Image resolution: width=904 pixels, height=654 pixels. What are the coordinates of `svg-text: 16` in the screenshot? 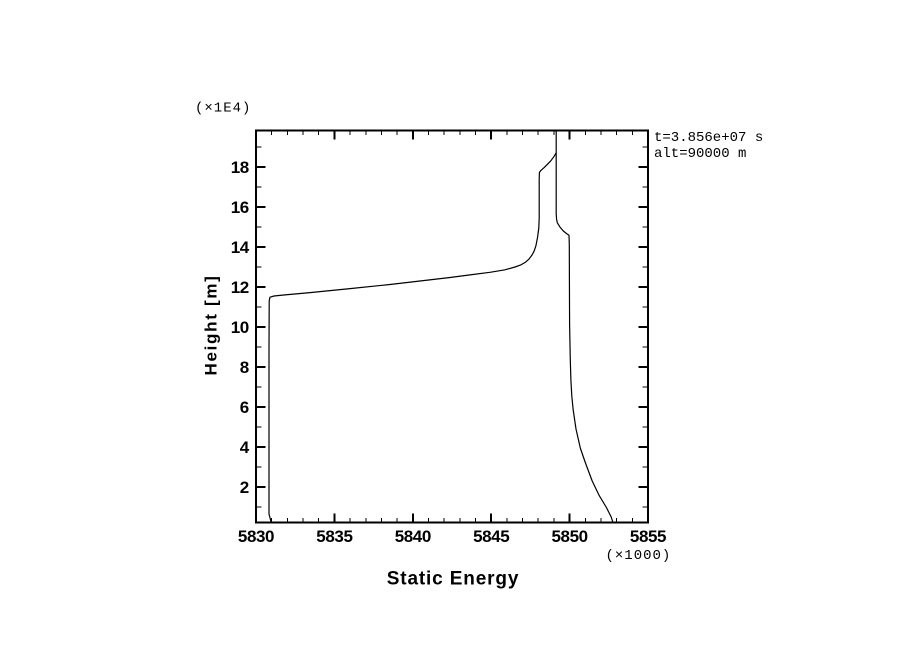 It's located at (240, 207).